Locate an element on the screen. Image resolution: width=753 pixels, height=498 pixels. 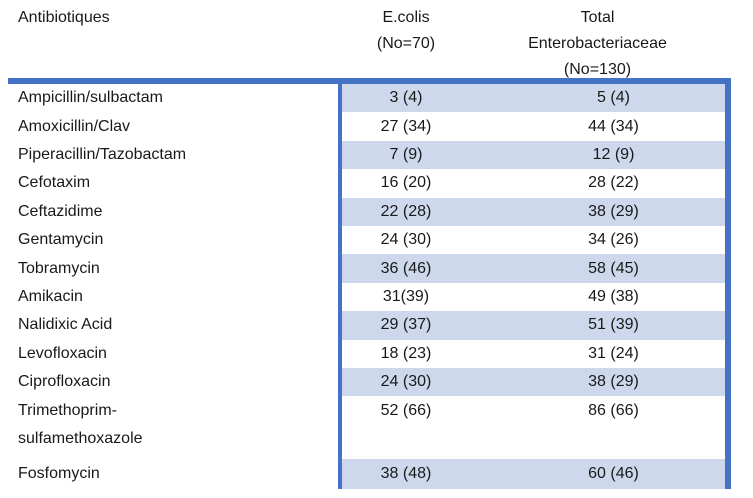
total-value-cell: 31 (24) is located at coordinates (613, 353).